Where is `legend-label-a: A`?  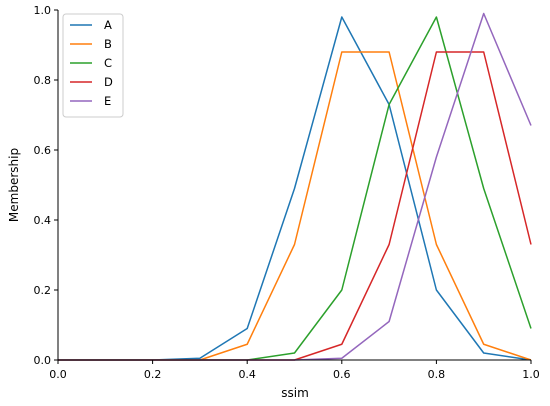
legend-label-a: A is located at coordinates (108, 25).